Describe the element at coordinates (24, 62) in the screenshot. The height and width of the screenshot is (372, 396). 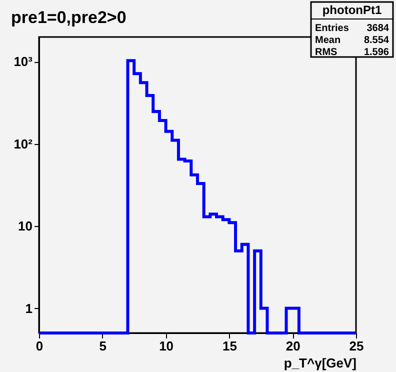
I see `y-tick-label: 10³` at that location.